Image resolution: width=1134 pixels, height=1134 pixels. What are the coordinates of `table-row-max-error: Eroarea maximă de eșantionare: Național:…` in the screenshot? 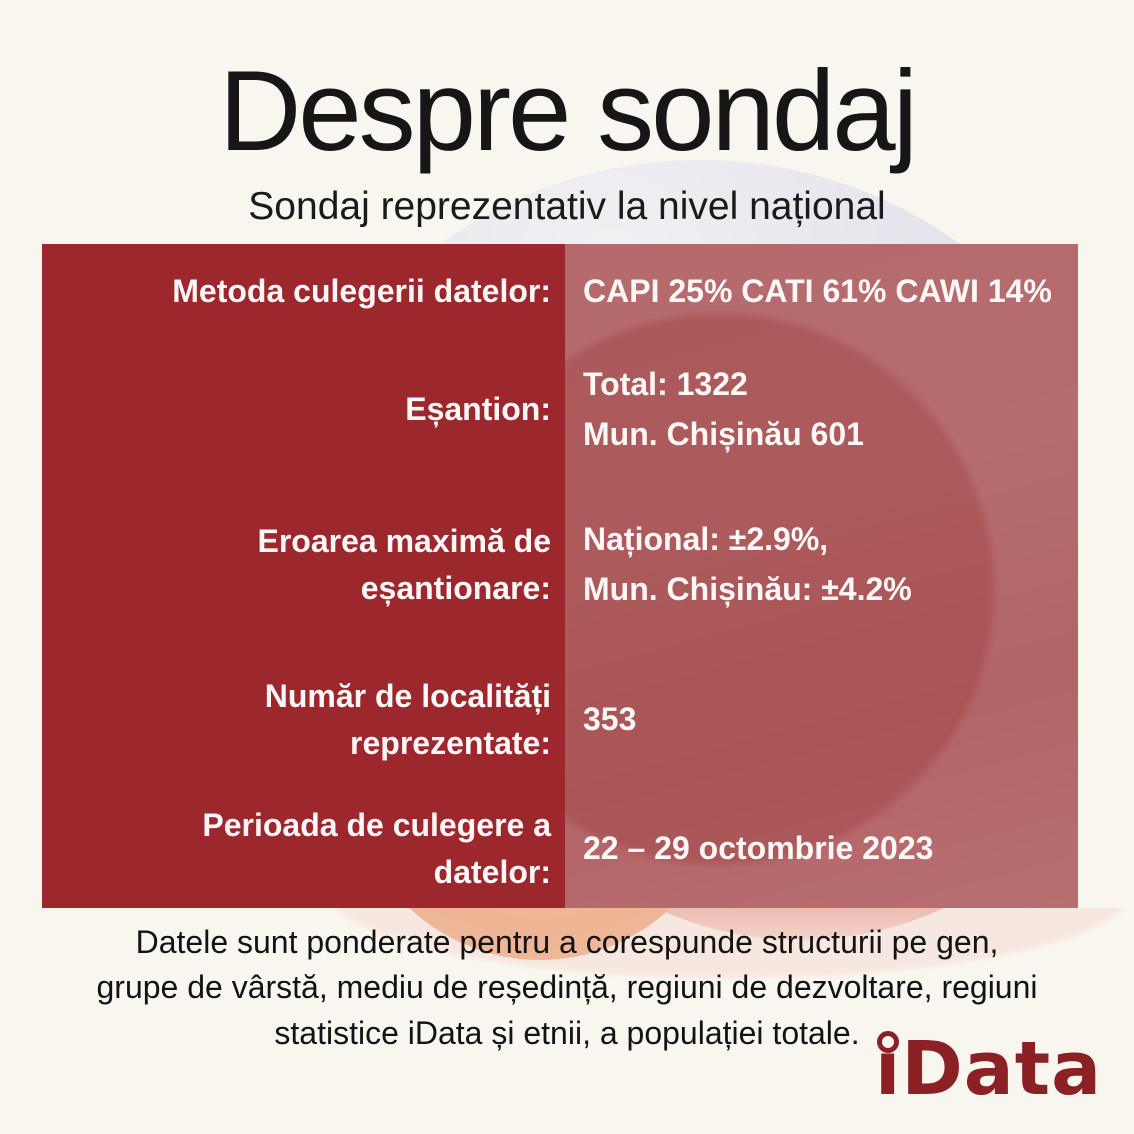 It's located at (560, 565).